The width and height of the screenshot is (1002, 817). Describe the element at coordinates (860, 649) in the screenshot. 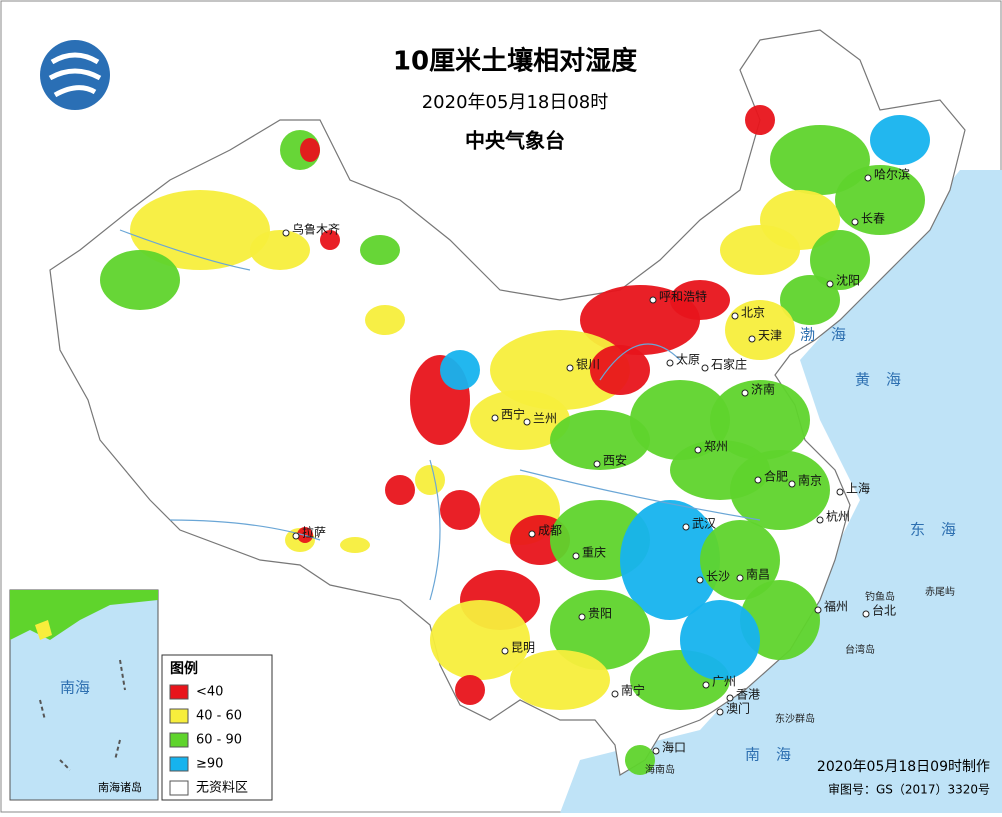

I see `island-label: 台湾岛` at that location.